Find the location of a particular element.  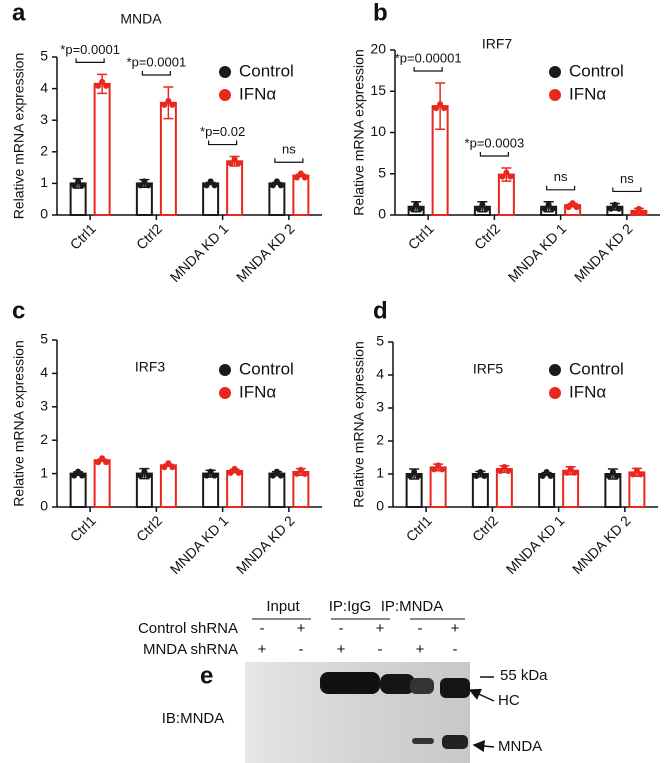

row-label: Control shRNA is located at coordinates (188, 628).